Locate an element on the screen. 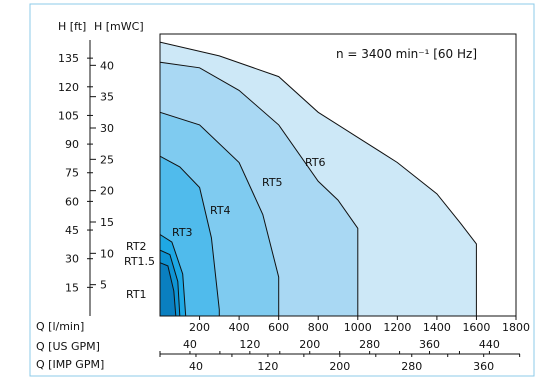  x-tick-label-lmin: 400 is located at coordinates (239, 327).